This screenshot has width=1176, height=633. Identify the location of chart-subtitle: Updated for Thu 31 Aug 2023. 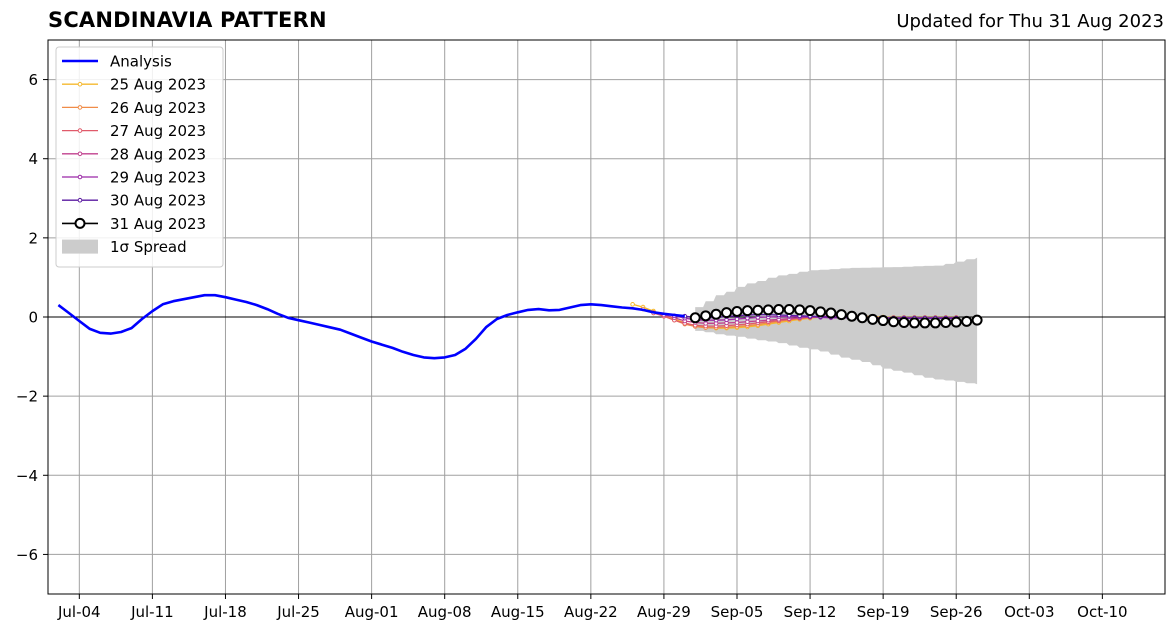
(1030, 21).